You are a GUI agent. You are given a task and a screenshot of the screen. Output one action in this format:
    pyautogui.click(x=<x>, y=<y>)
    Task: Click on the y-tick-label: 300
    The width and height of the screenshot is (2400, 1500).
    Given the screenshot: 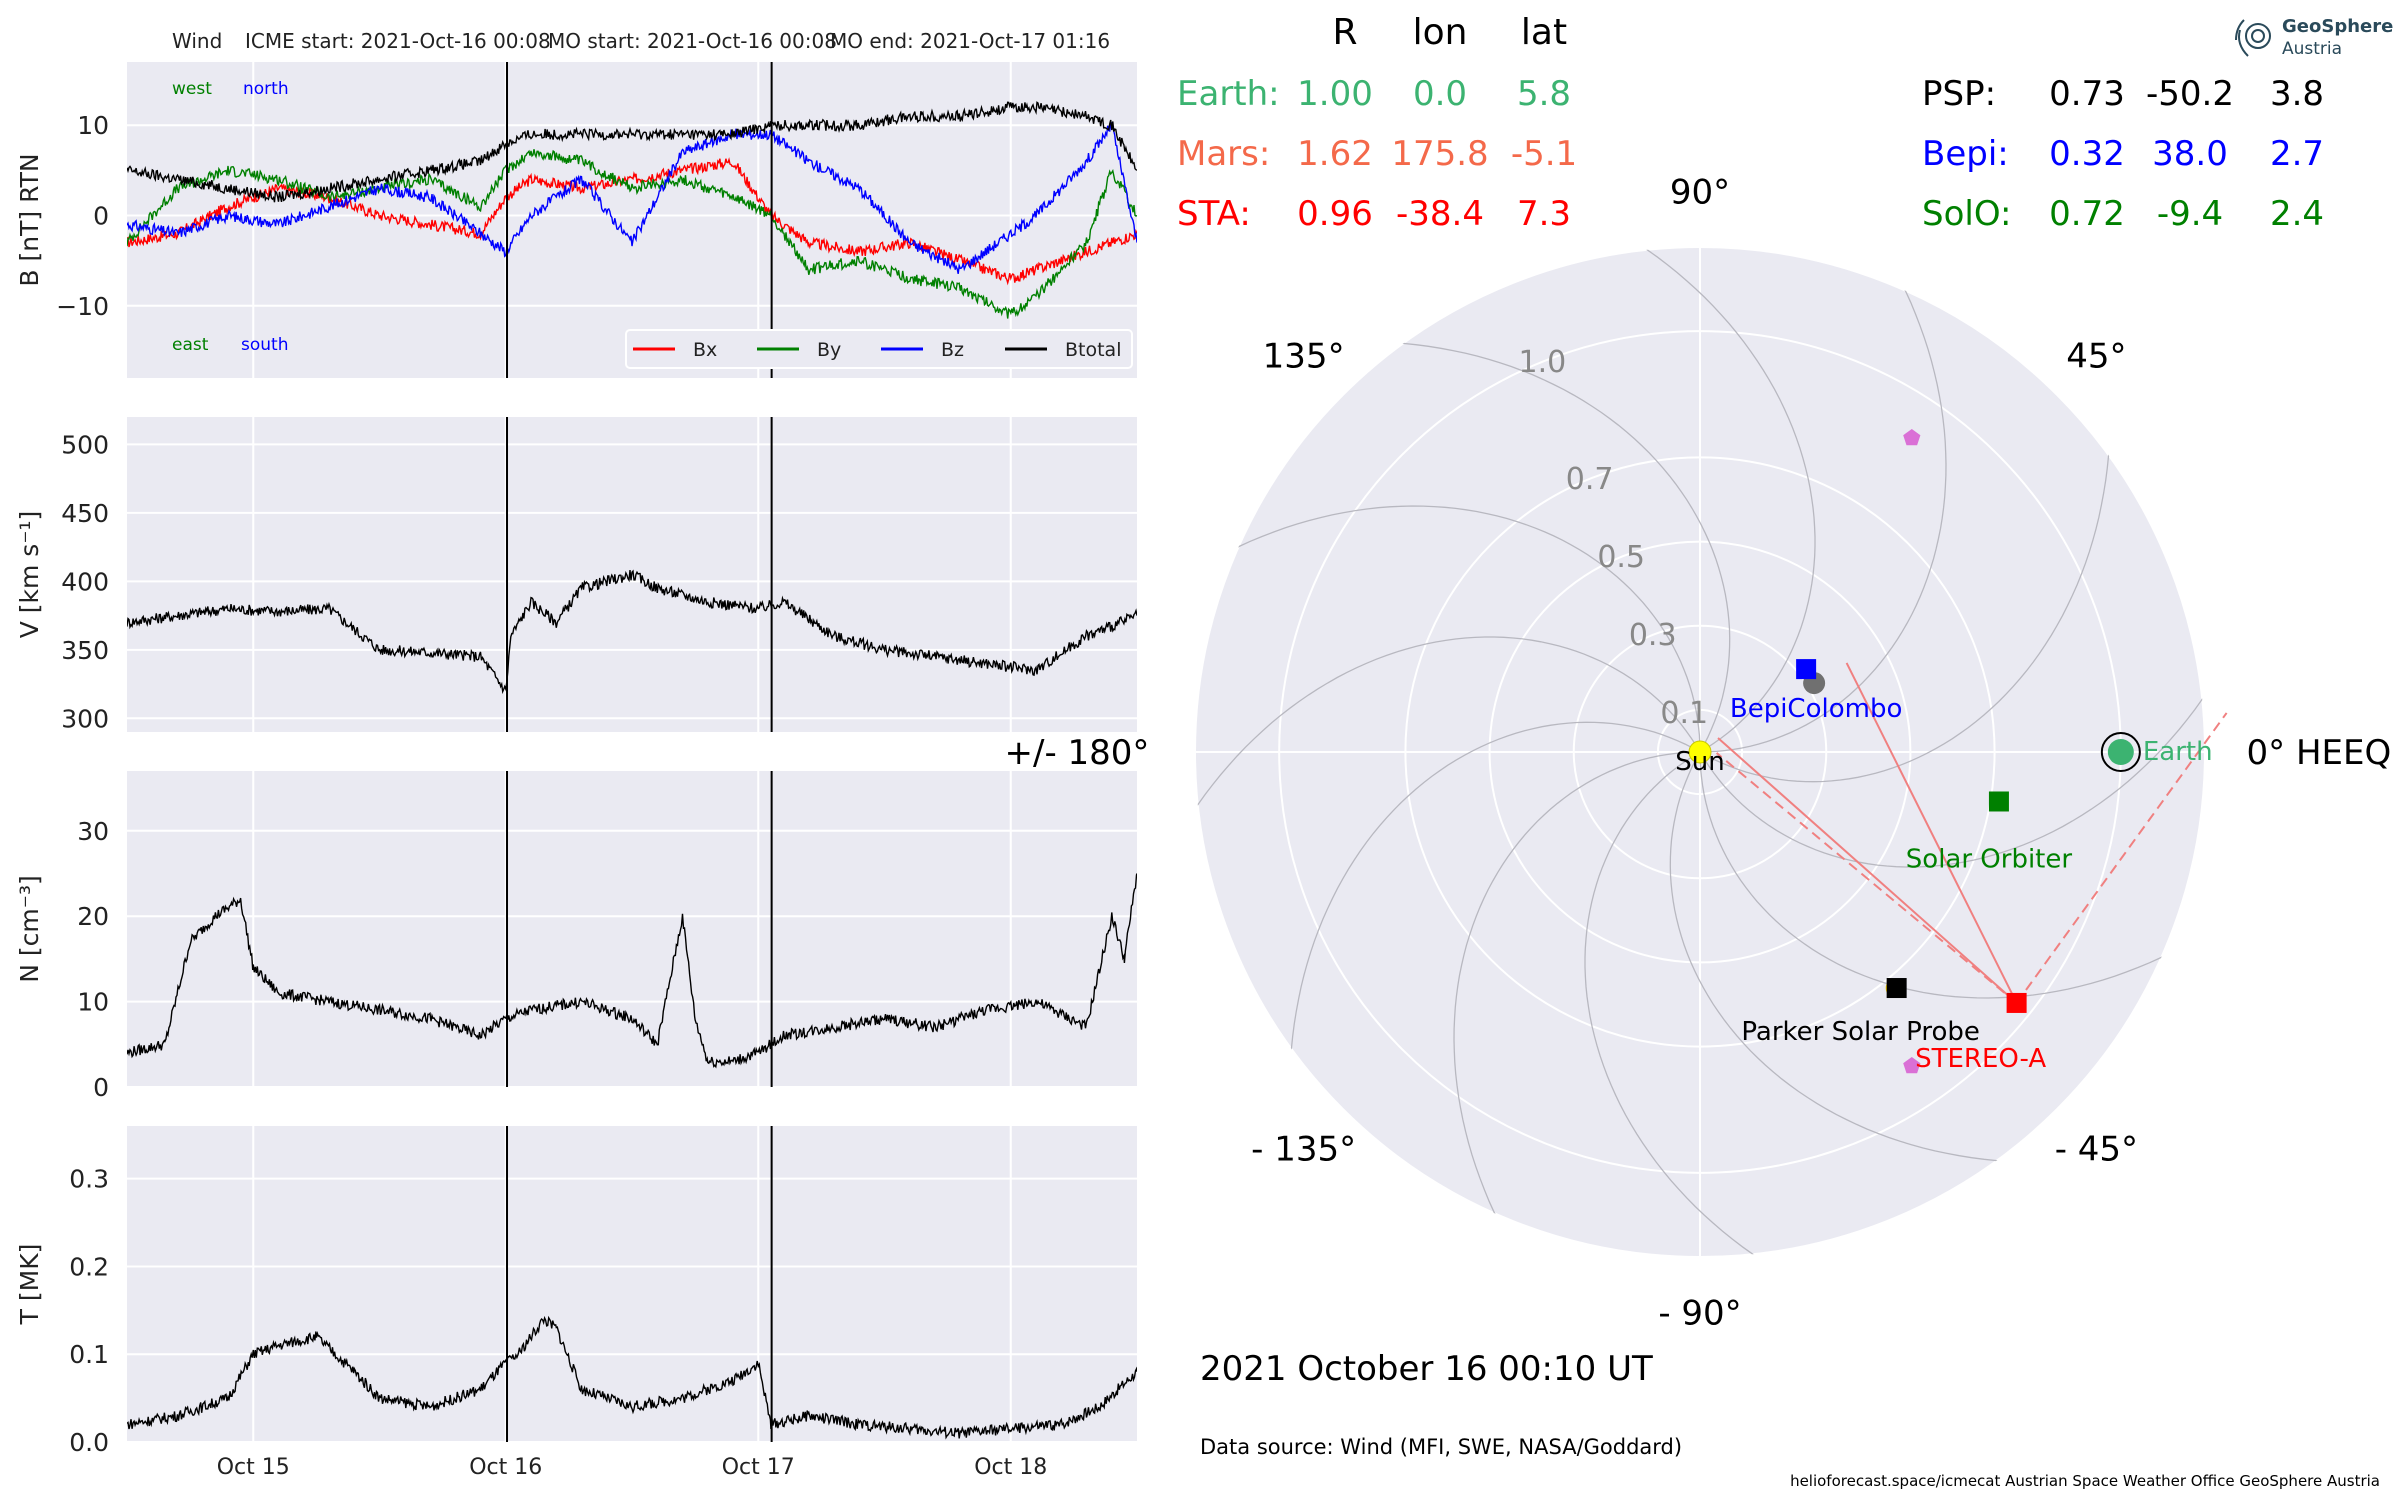 What is the action you would take?
    pyautogui.click(x=85, y=718)
    